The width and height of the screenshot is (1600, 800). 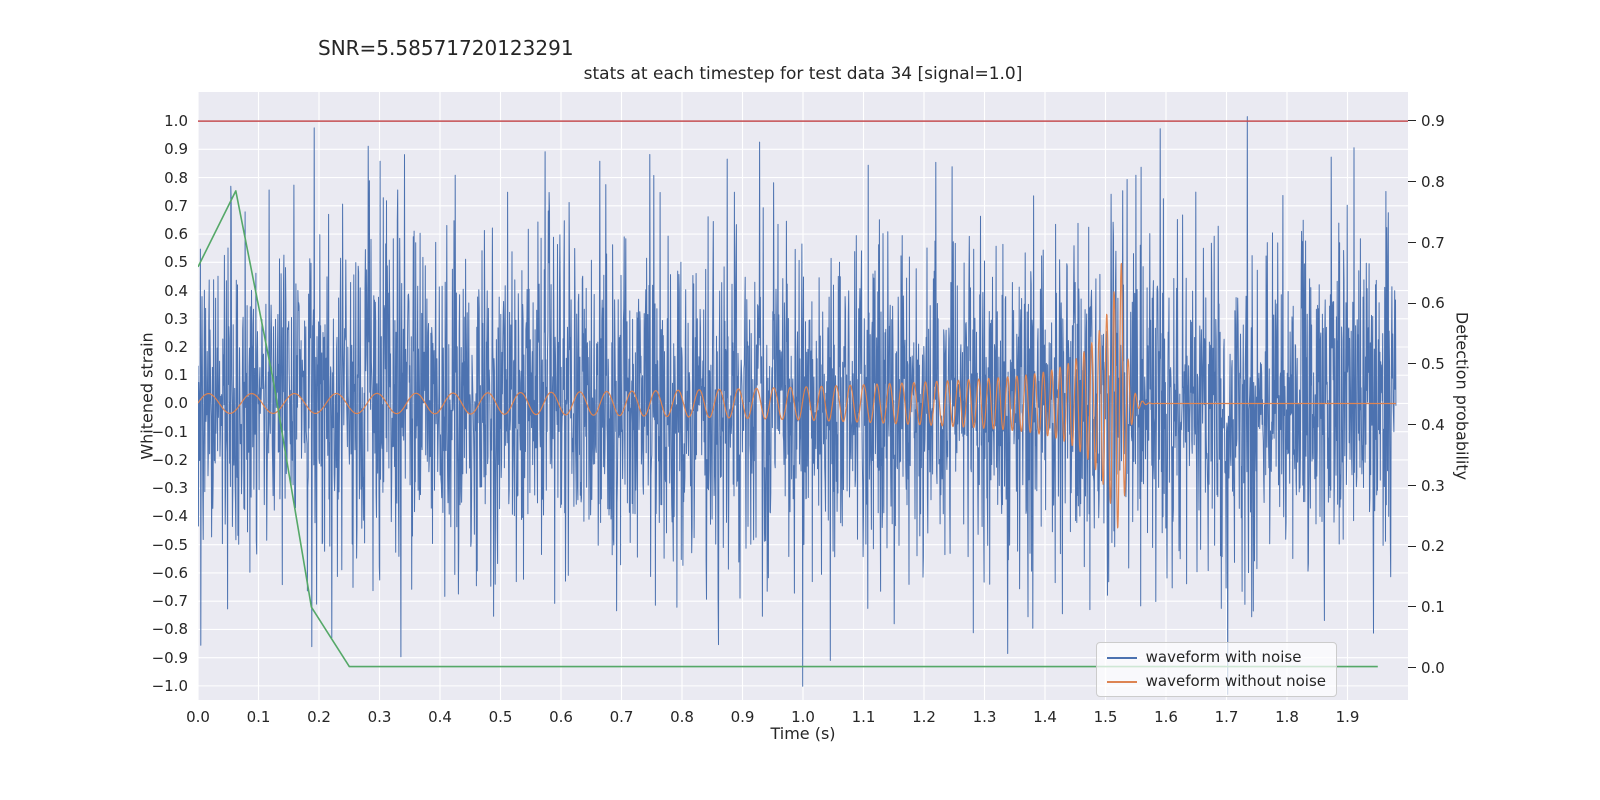 What do you see at coordinates (803, 717) in the screenshot?
I see `x-tick-label: 1.0` at bounding box center [803, 717].